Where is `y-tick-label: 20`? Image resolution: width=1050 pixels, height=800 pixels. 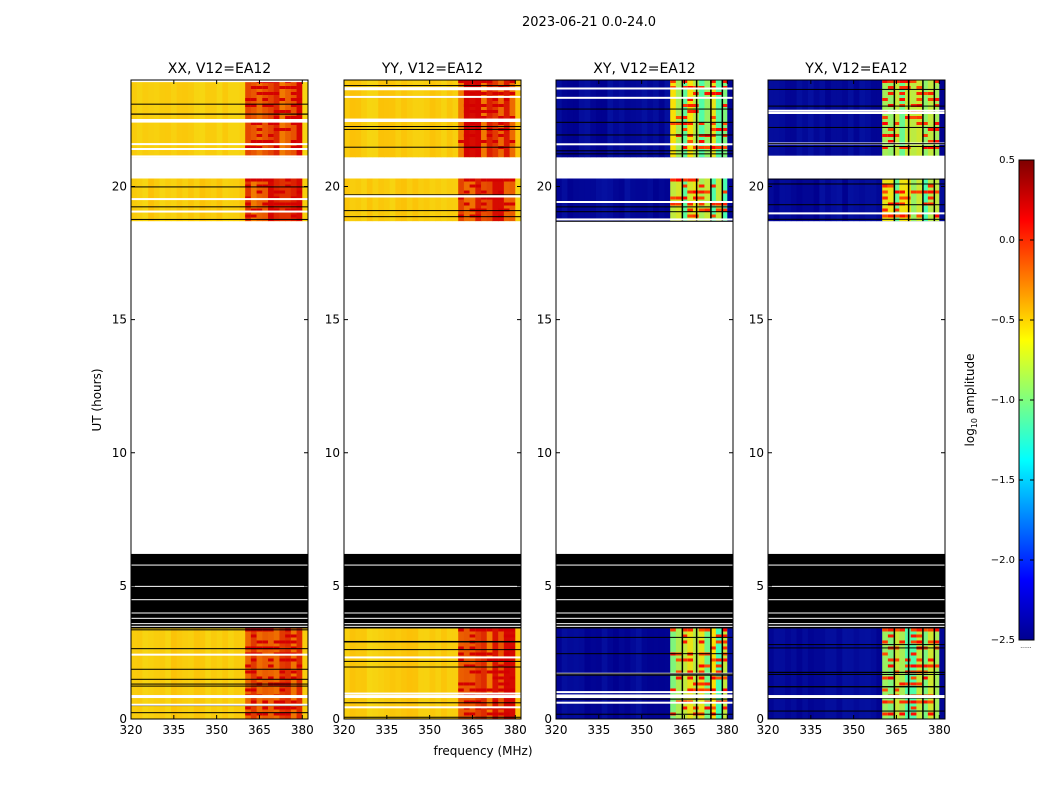
y-tick-label: 20 is located at coordinates (332, 187).